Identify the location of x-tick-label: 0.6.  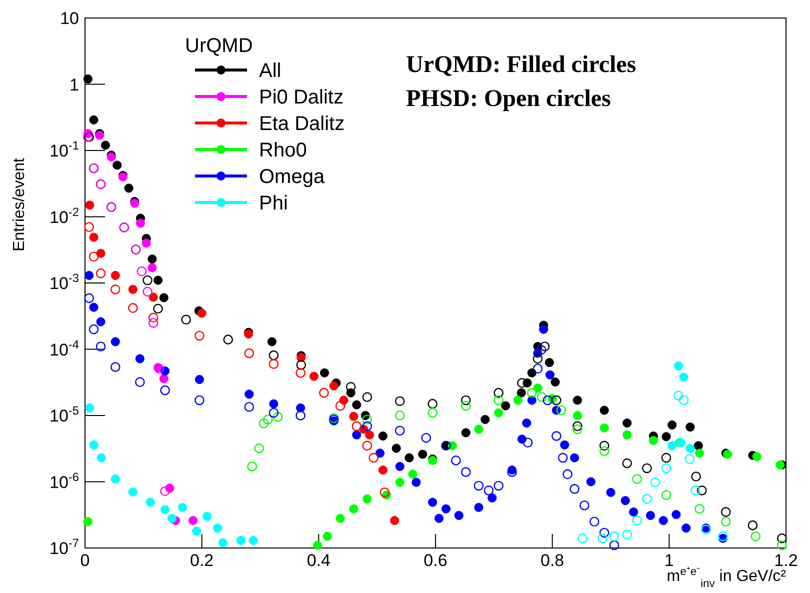
(436, 560).